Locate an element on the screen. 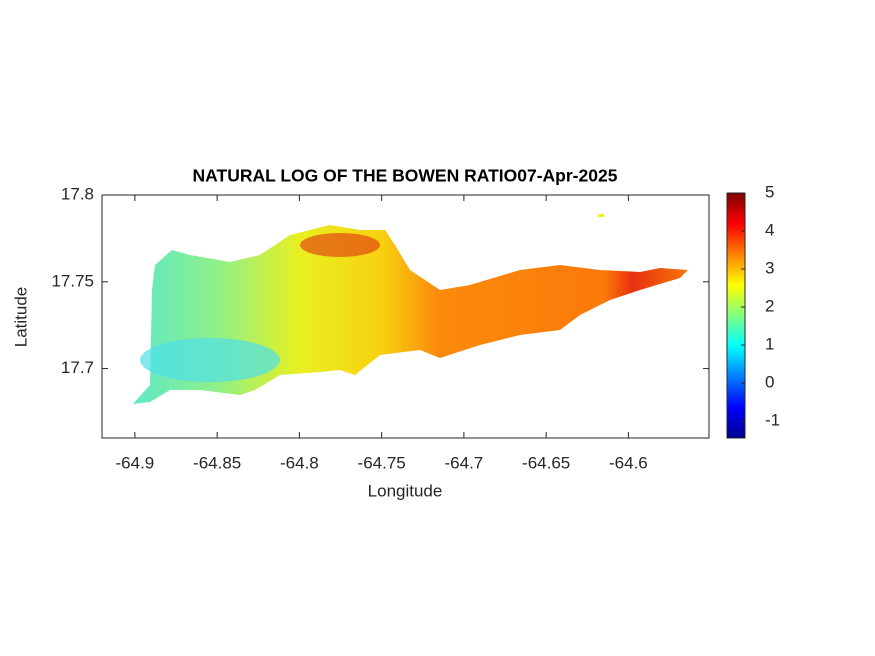 The image size is (875, 656). x-tick-label: -64.9 is located at coordinates (135, 462).